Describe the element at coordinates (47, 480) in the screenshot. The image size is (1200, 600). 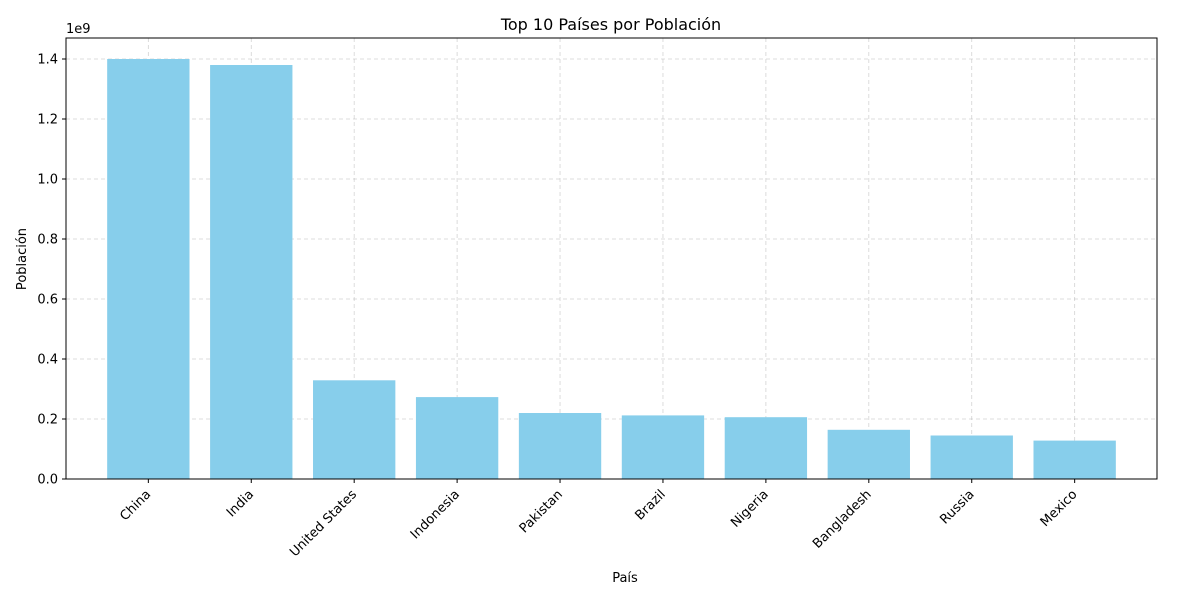
I see `y-tick-label: 0.0` at that location.